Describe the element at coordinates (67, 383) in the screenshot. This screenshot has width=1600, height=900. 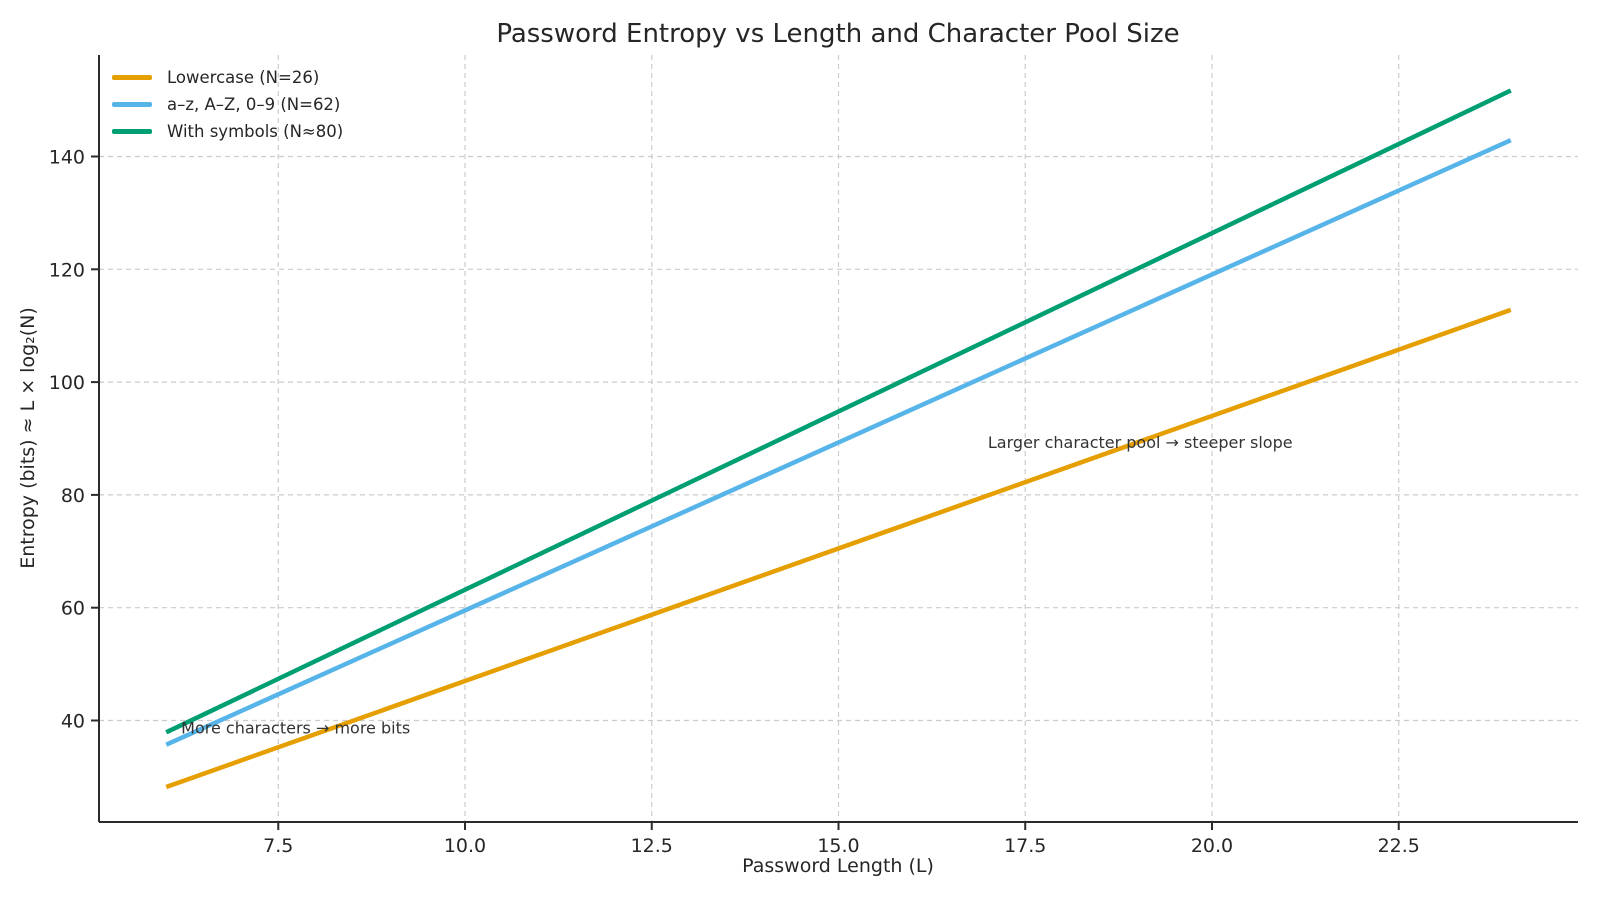
I see `y-tick-label: 100` at that location.